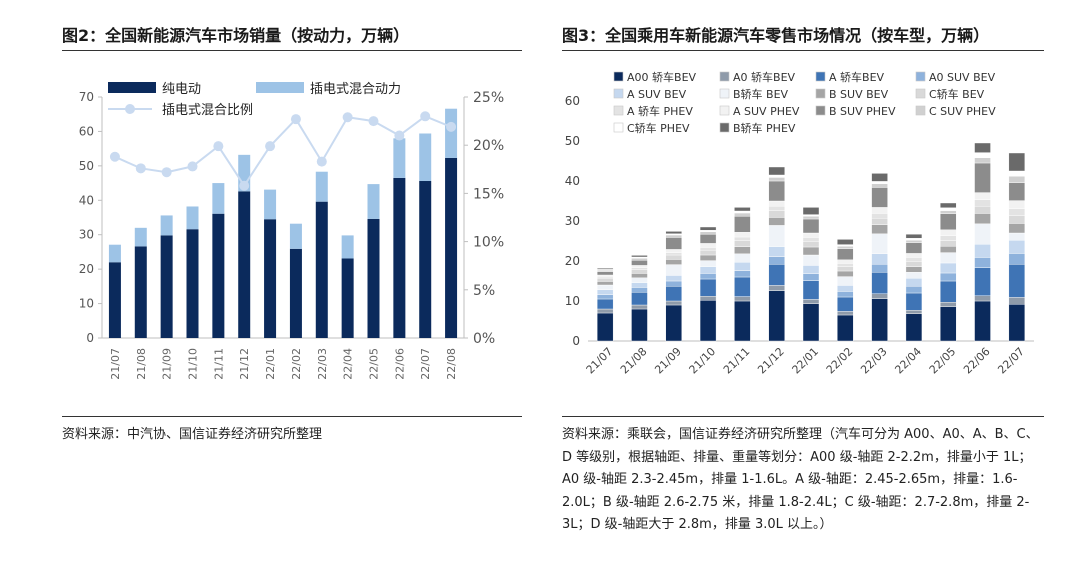  I want to click on x-tick-label: 22/04, so click(348, 364).